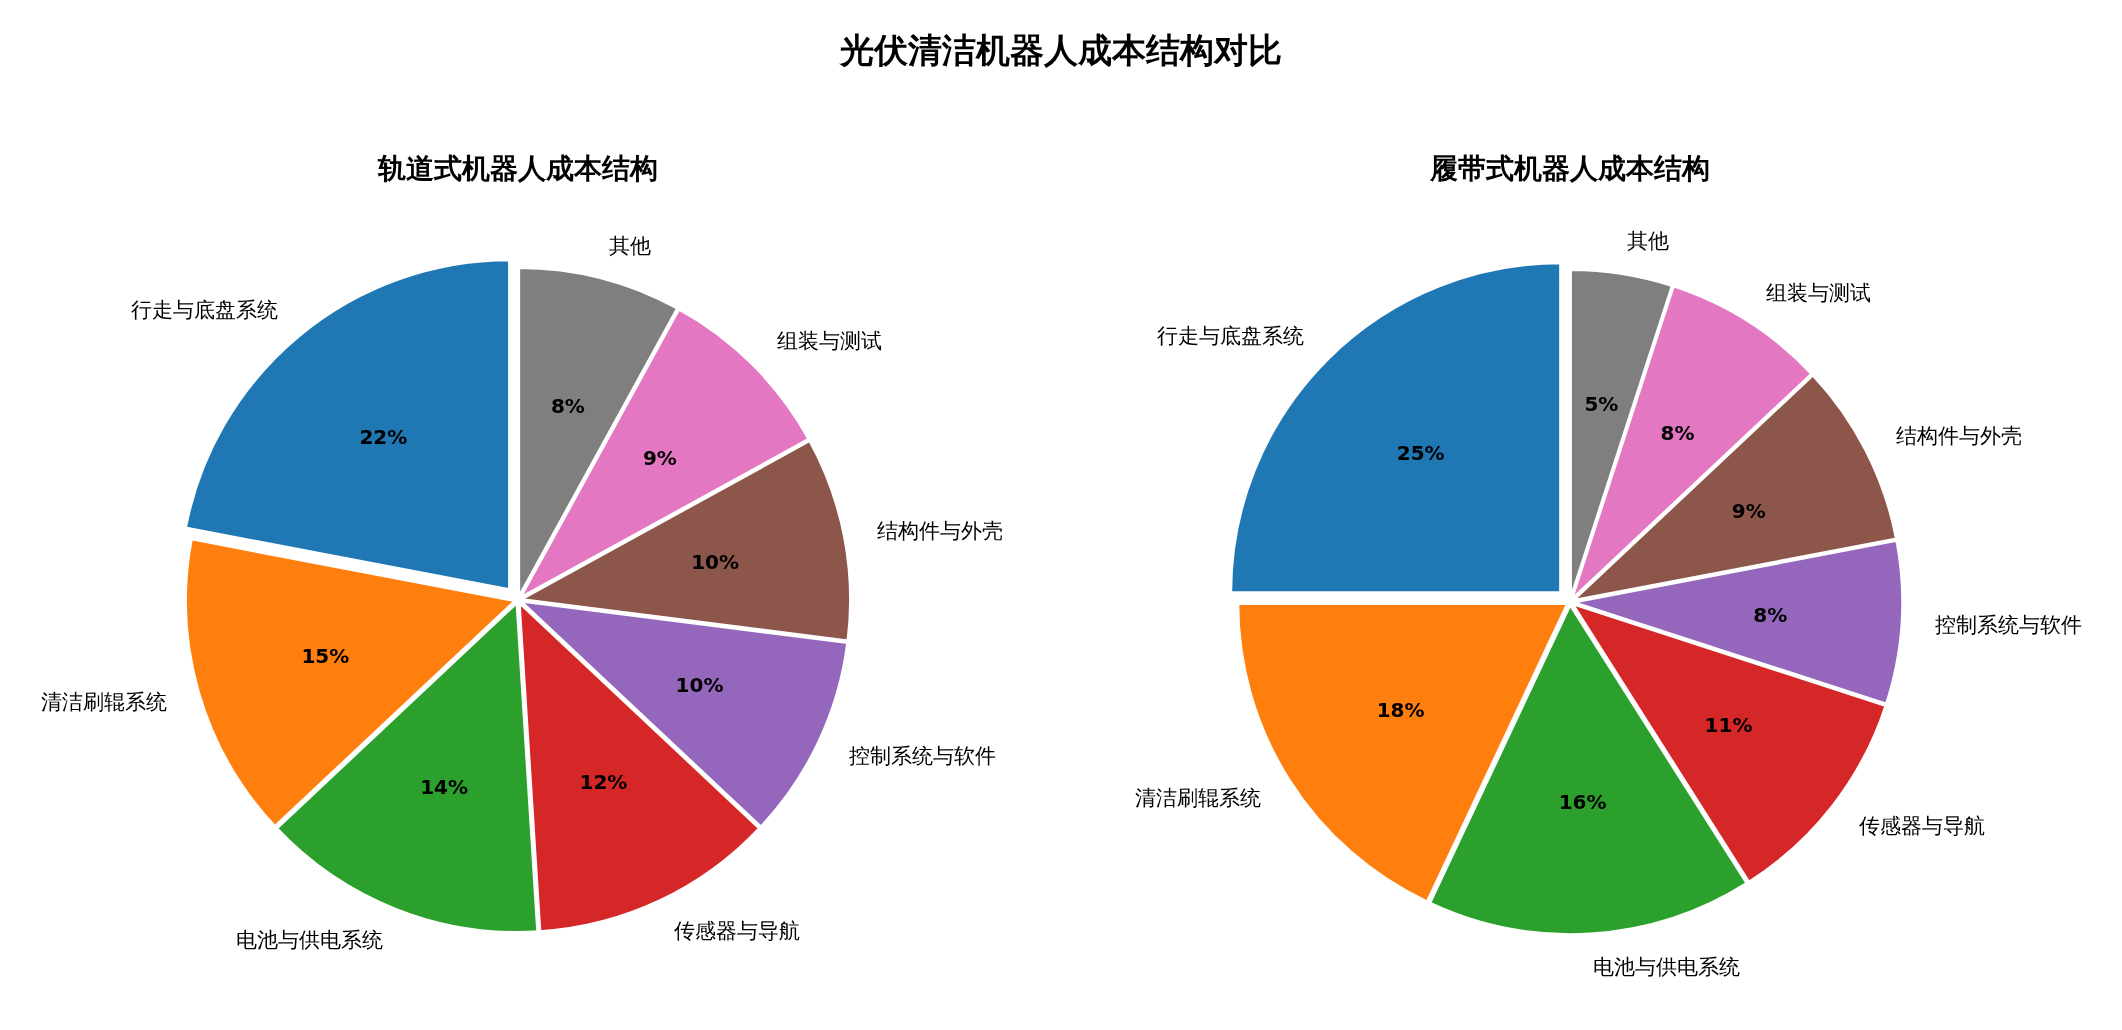 This screenshot has width=2122, height=1030. Describe the element at coordinates (1582, 802) in the screenshot. I see `data-label: 16%` at that location.